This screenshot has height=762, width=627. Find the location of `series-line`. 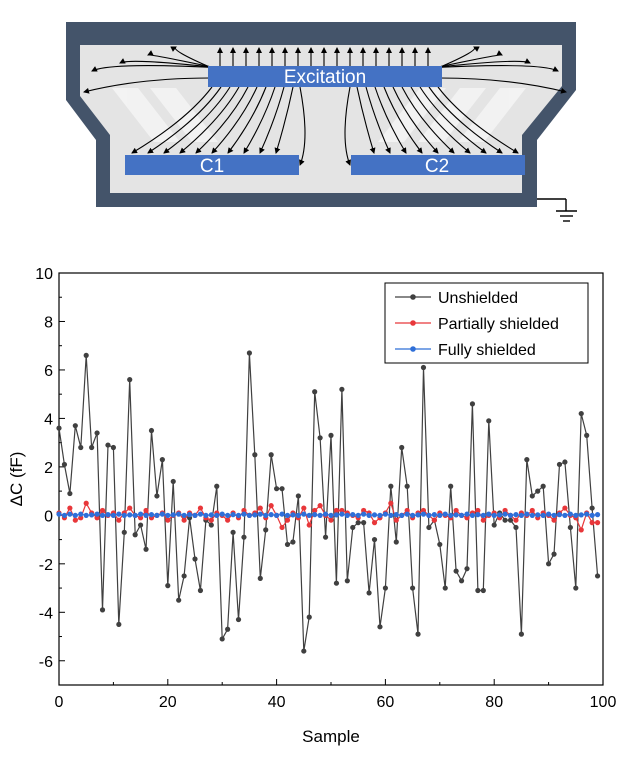

series-line is located at coordinates (328, 515).